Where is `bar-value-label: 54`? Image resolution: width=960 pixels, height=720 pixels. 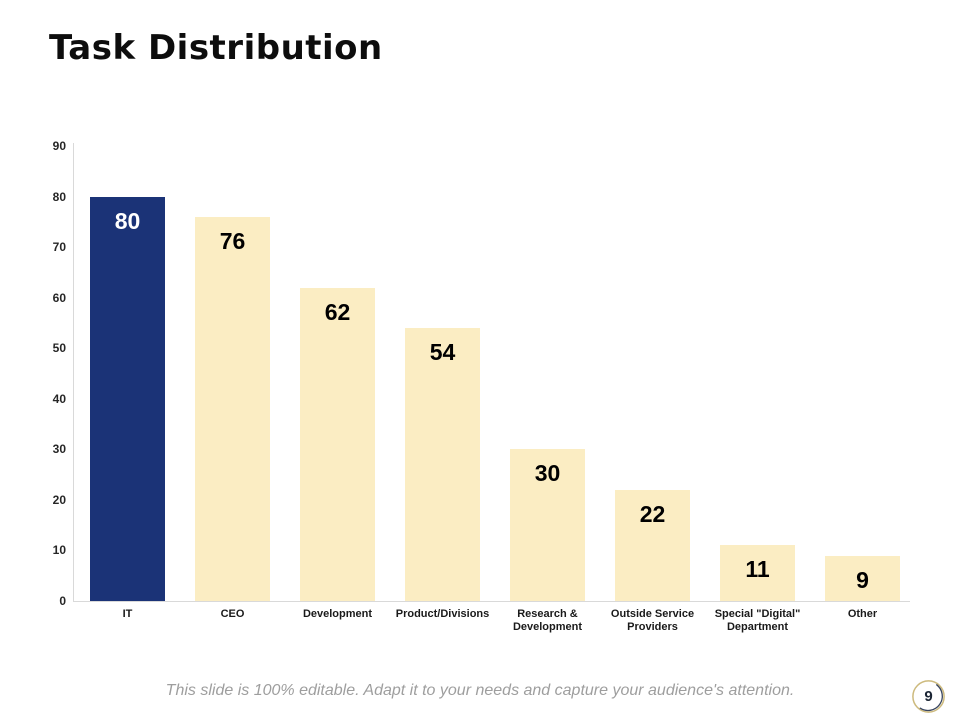 bar-value-label: 54 is located at coordinates (442, 352).